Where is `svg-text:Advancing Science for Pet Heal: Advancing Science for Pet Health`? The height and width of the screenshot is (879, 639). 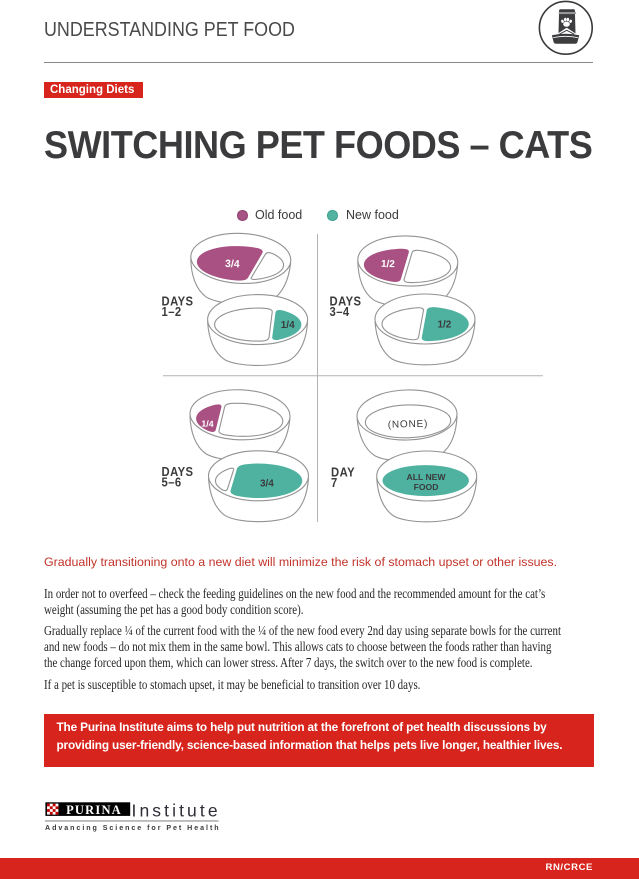 svg-text:Advancing Science for Pet Heal: Advancing Science for Pet Health is located at coordinates (133, 828).